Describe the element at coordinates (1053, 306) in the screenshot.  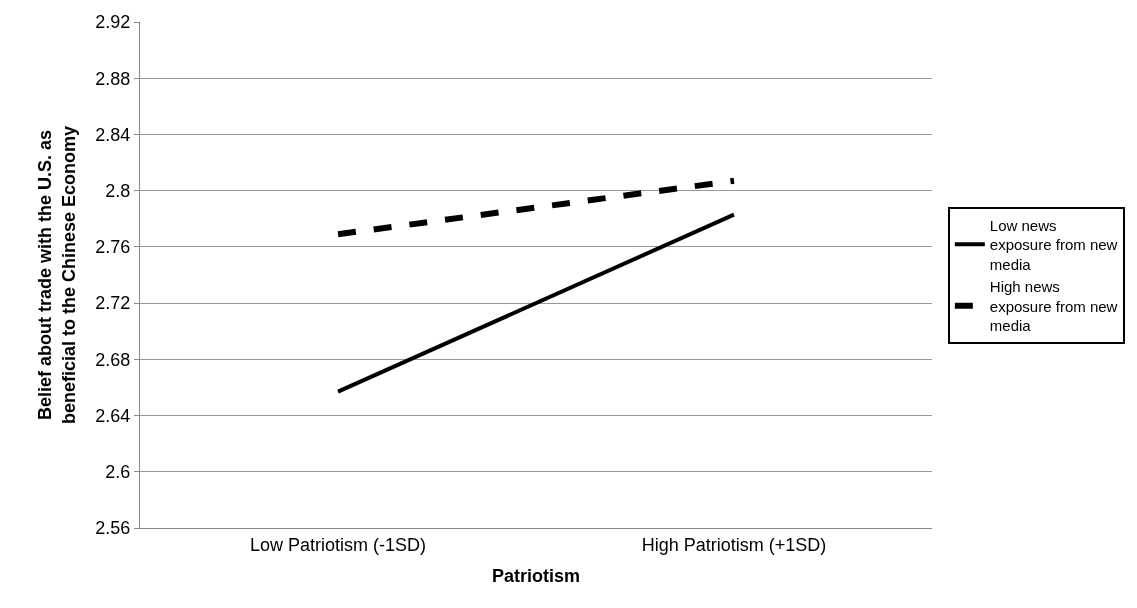
I see `legend-label: High news exposure from new media` at that location.